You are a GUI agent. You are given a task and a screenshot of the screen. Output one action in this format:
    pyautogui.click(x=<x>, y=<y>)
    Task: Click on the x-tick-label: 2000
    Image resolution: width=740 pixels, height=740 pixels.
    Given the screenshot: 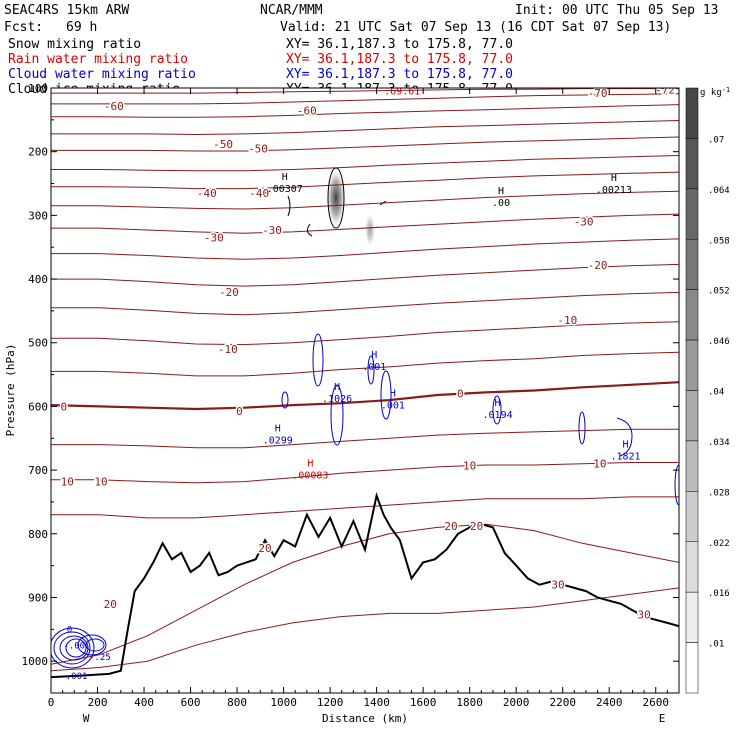 What is the action you would take?
    pyautogui.click(x=516, y=702)
    